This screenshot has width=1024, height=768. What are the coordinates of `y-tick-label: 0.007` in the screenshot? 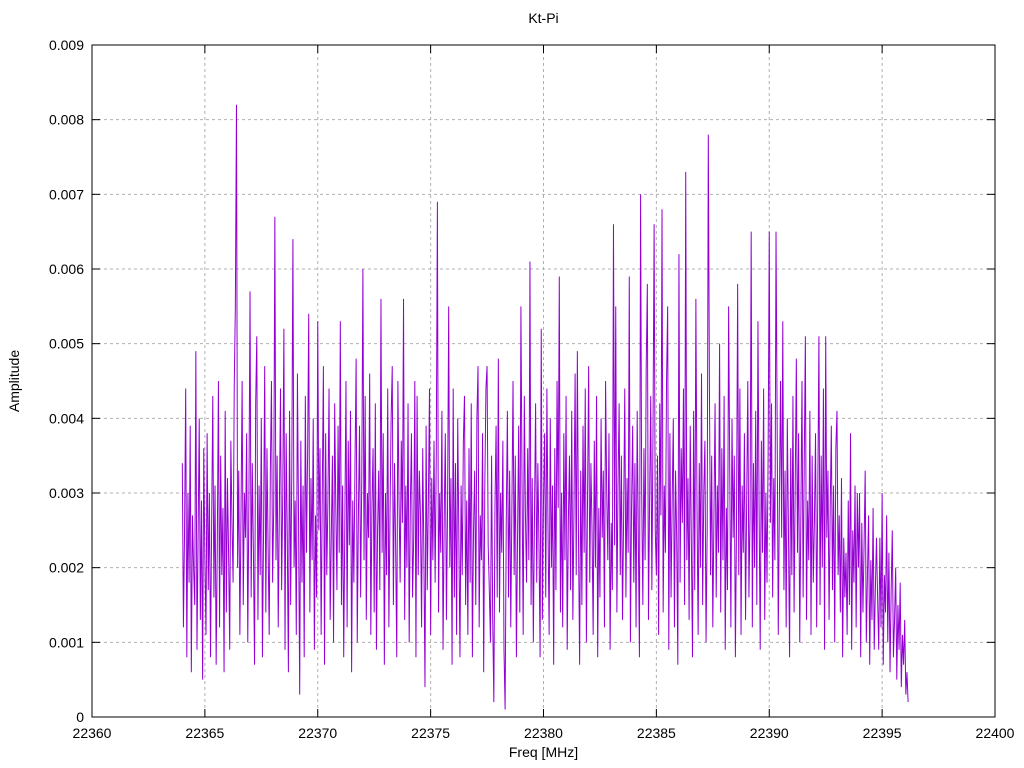 It's located at (66, 194).